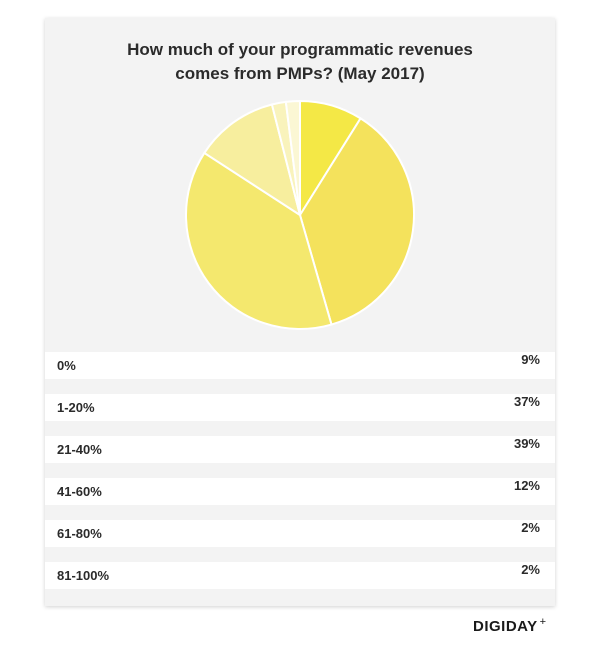  What do you see at coordinates (300, 575) in the screenshot?
I see `legend-row: 81-100% 2%` at bounding box center [300, 575].